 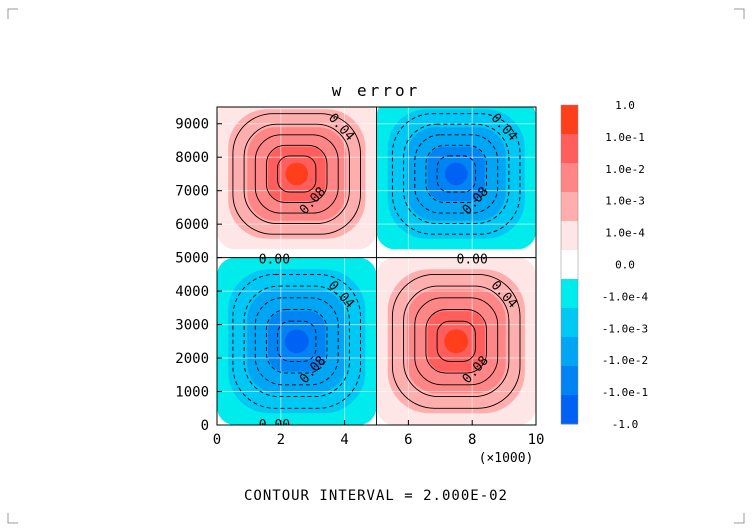 What do you see at coordinates (376, 90) in the screenshot?
I see `chart-title: w error` at bounding box center [376, 90].